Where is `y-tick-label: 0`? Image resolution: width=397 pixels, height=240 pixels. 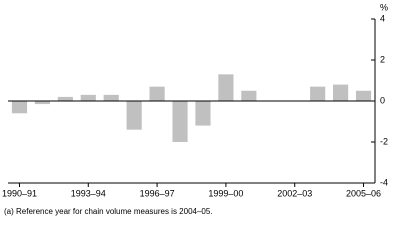
y-tick-label: 0 is located at coordinates (382, 100).